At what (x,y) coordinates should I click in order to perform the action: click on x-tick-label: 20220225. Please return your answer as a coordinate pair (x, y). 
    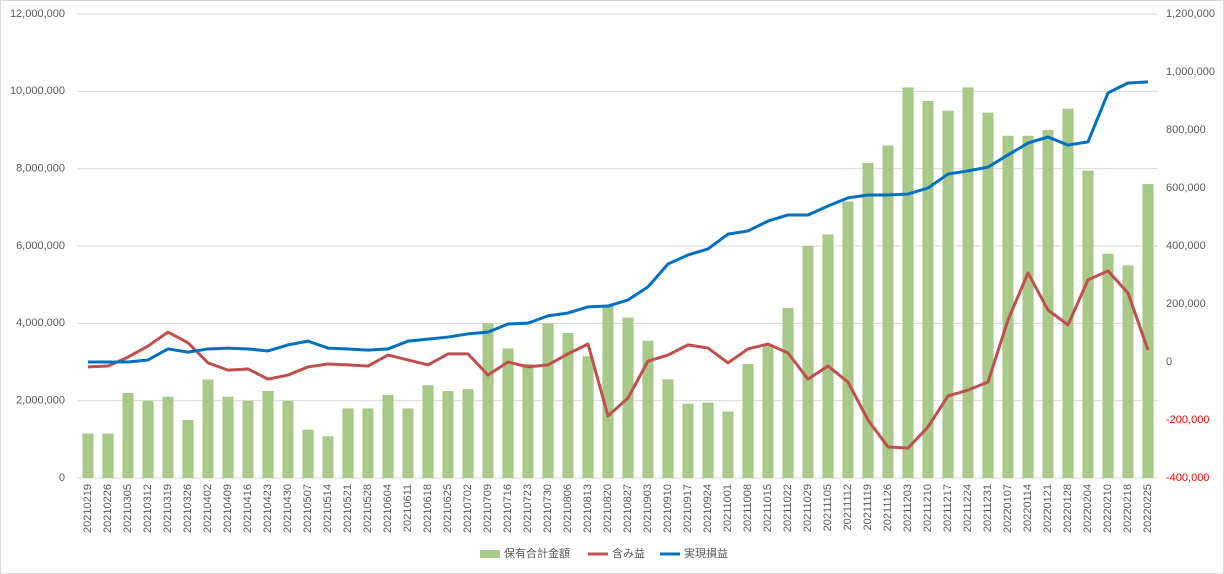
    Looking at the image, I should click on (1148, 508).